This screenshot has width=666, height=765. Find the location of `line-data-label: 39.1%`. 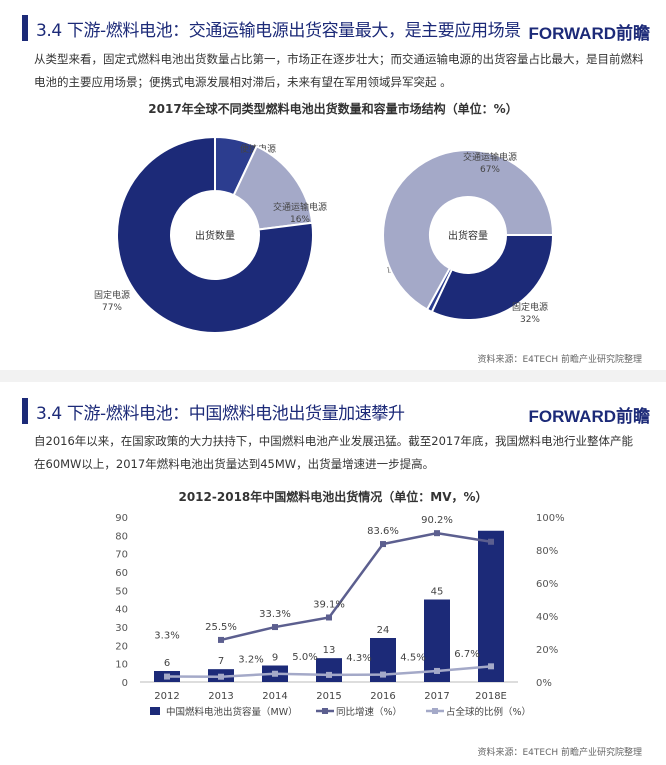

line-data-label: 39.1% is located at coordinates (329, 604).